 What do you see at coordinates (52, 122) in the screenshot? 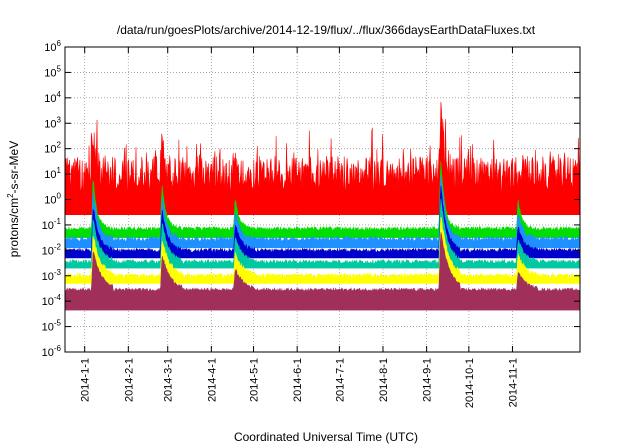
I see `y-tick-label: 10³` at bounding box center [52, 122].